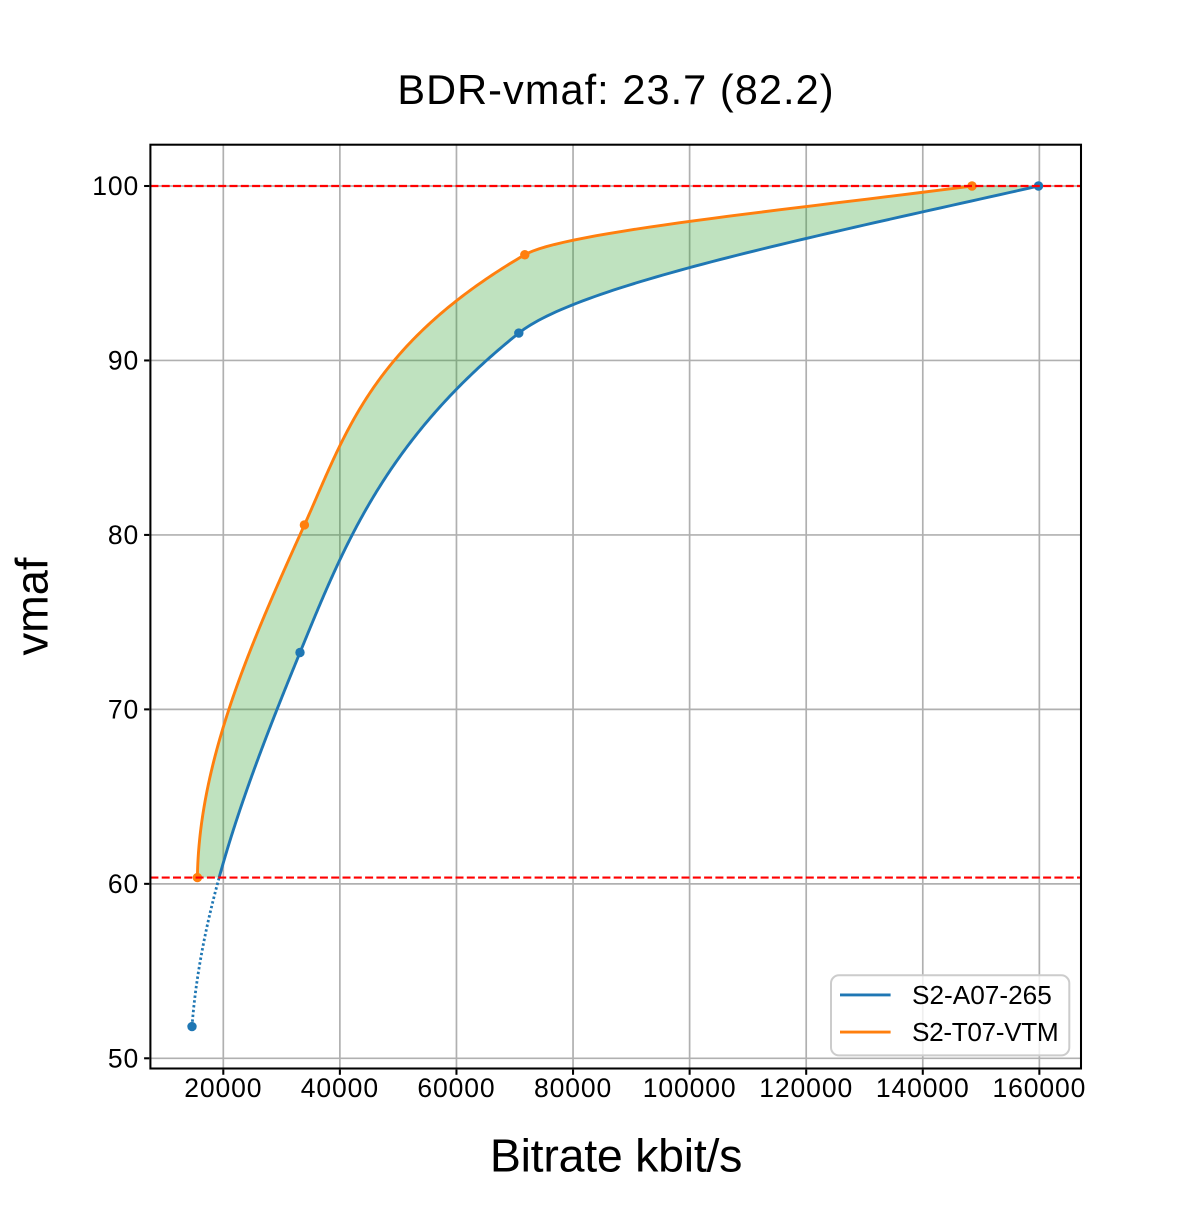 The height and width of the screenshot is (1205, 1200). Describe the element at coordinates (615, 89) in the screenshot. I see `svg-text: BDR-vmaf: 23.7 (82.2)` at that location.